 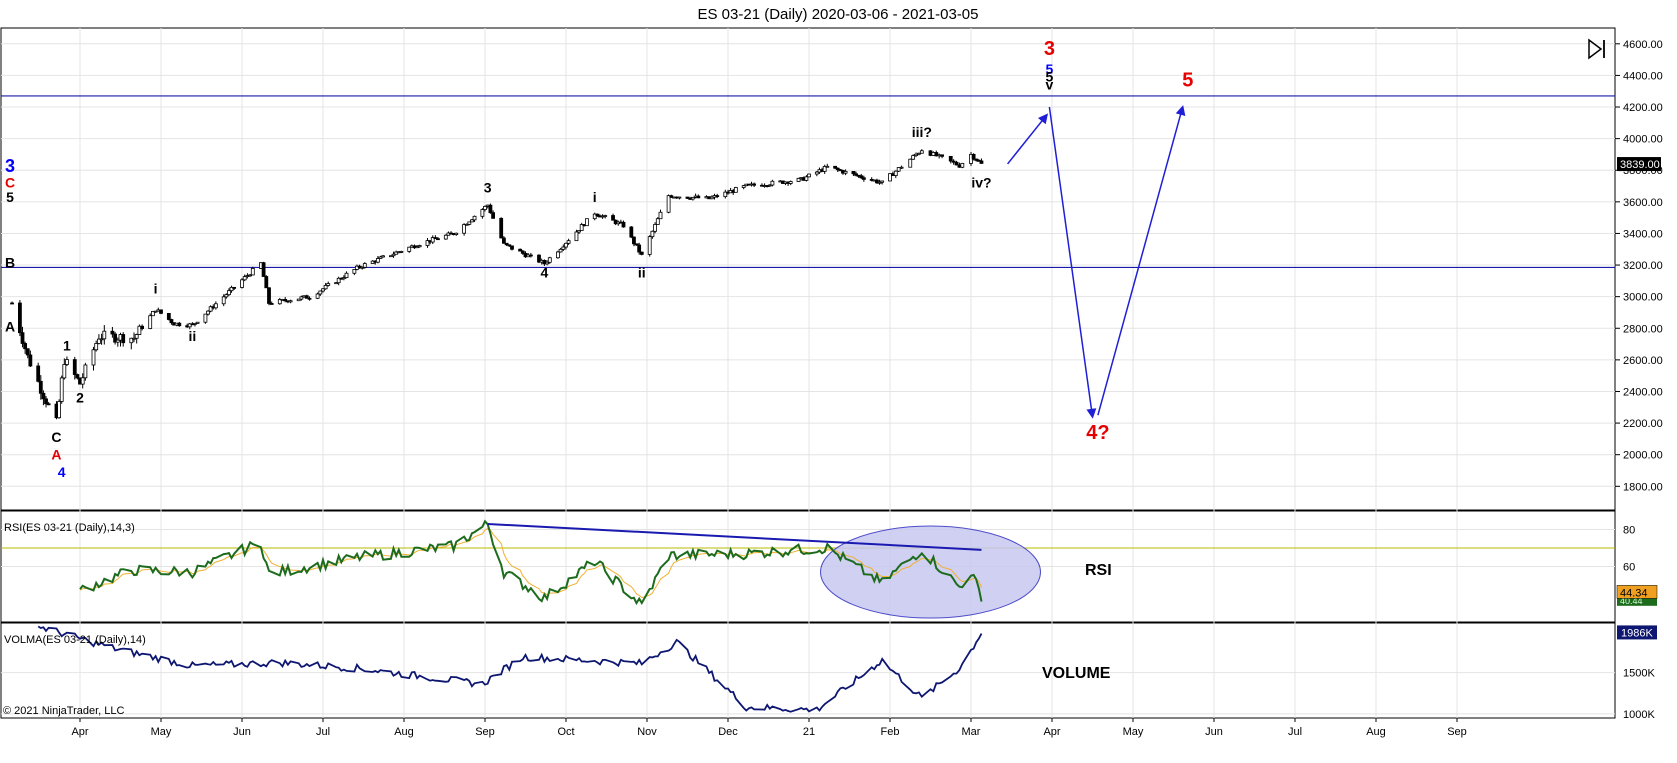 What do you see at coordinates (62, 472) in the screenshot?
I see `wave-label: 4` at bounding box center [62, 472].